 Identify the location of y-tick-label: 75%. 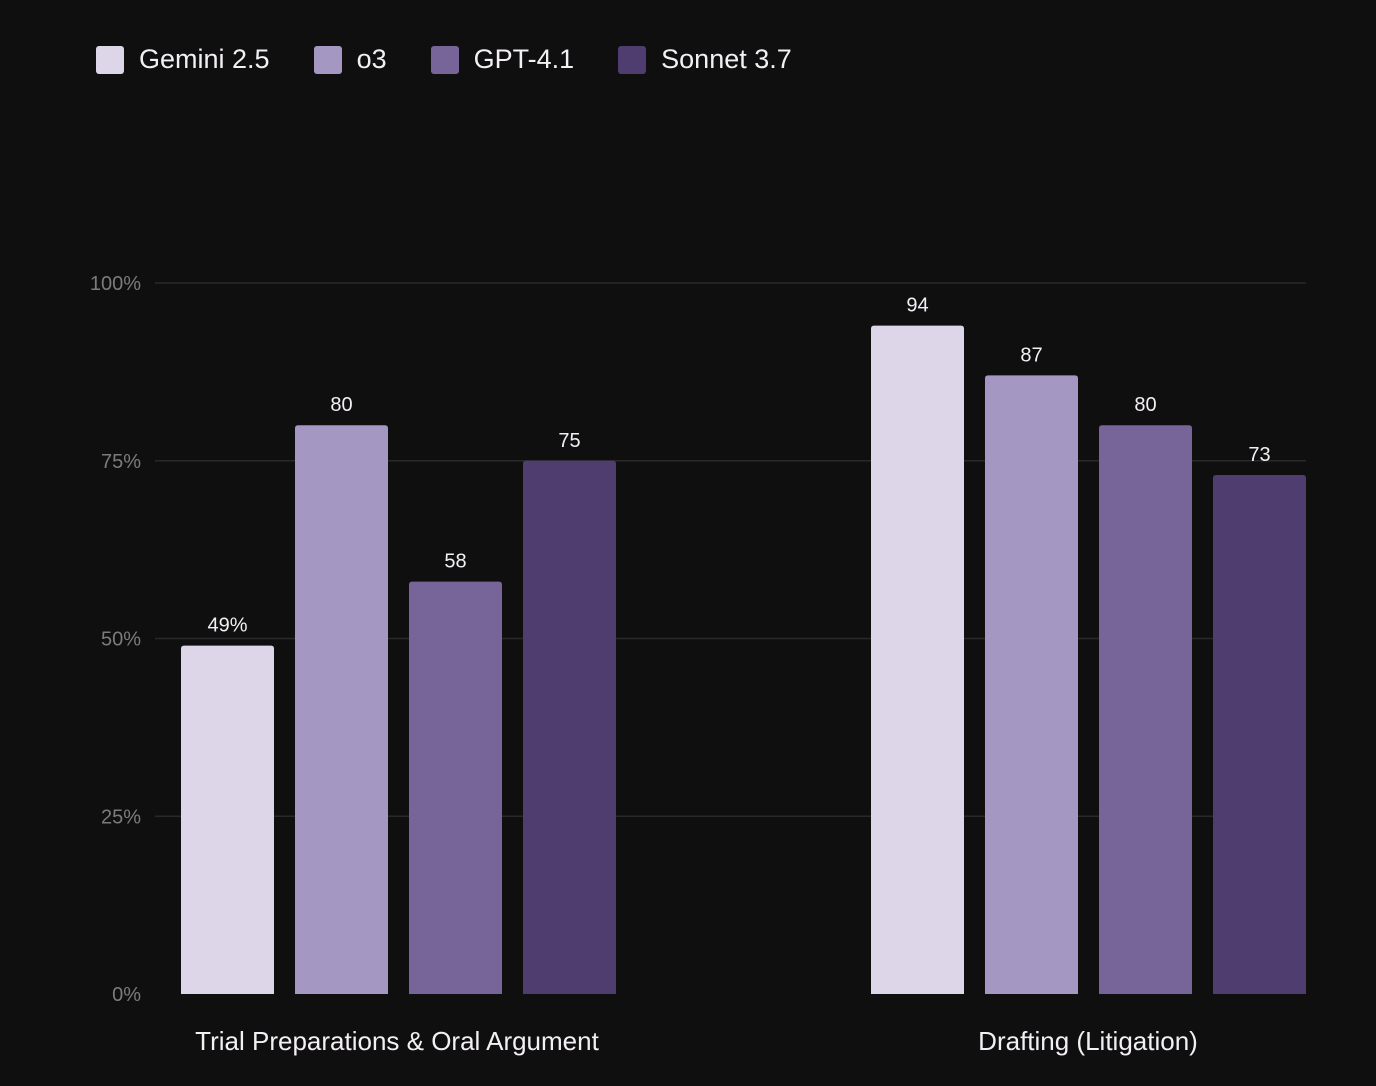
(121, 462).